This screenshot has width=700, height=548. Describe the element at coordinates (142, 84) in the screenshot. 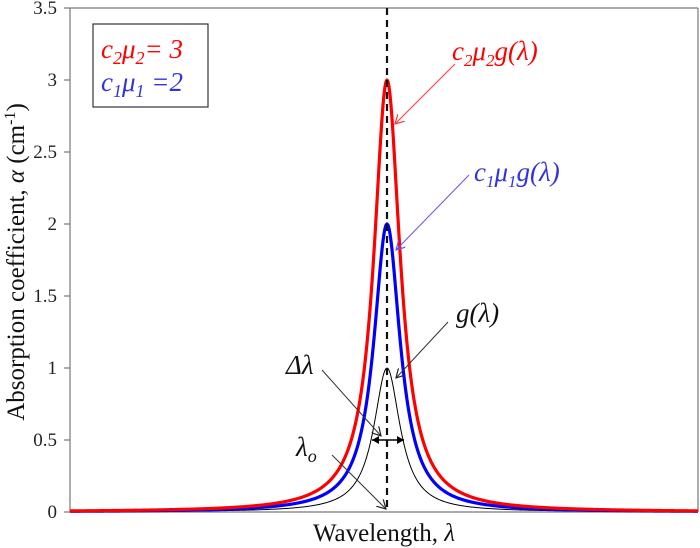

I see `legend-entry-blue: c1μ1 =2` at that location.